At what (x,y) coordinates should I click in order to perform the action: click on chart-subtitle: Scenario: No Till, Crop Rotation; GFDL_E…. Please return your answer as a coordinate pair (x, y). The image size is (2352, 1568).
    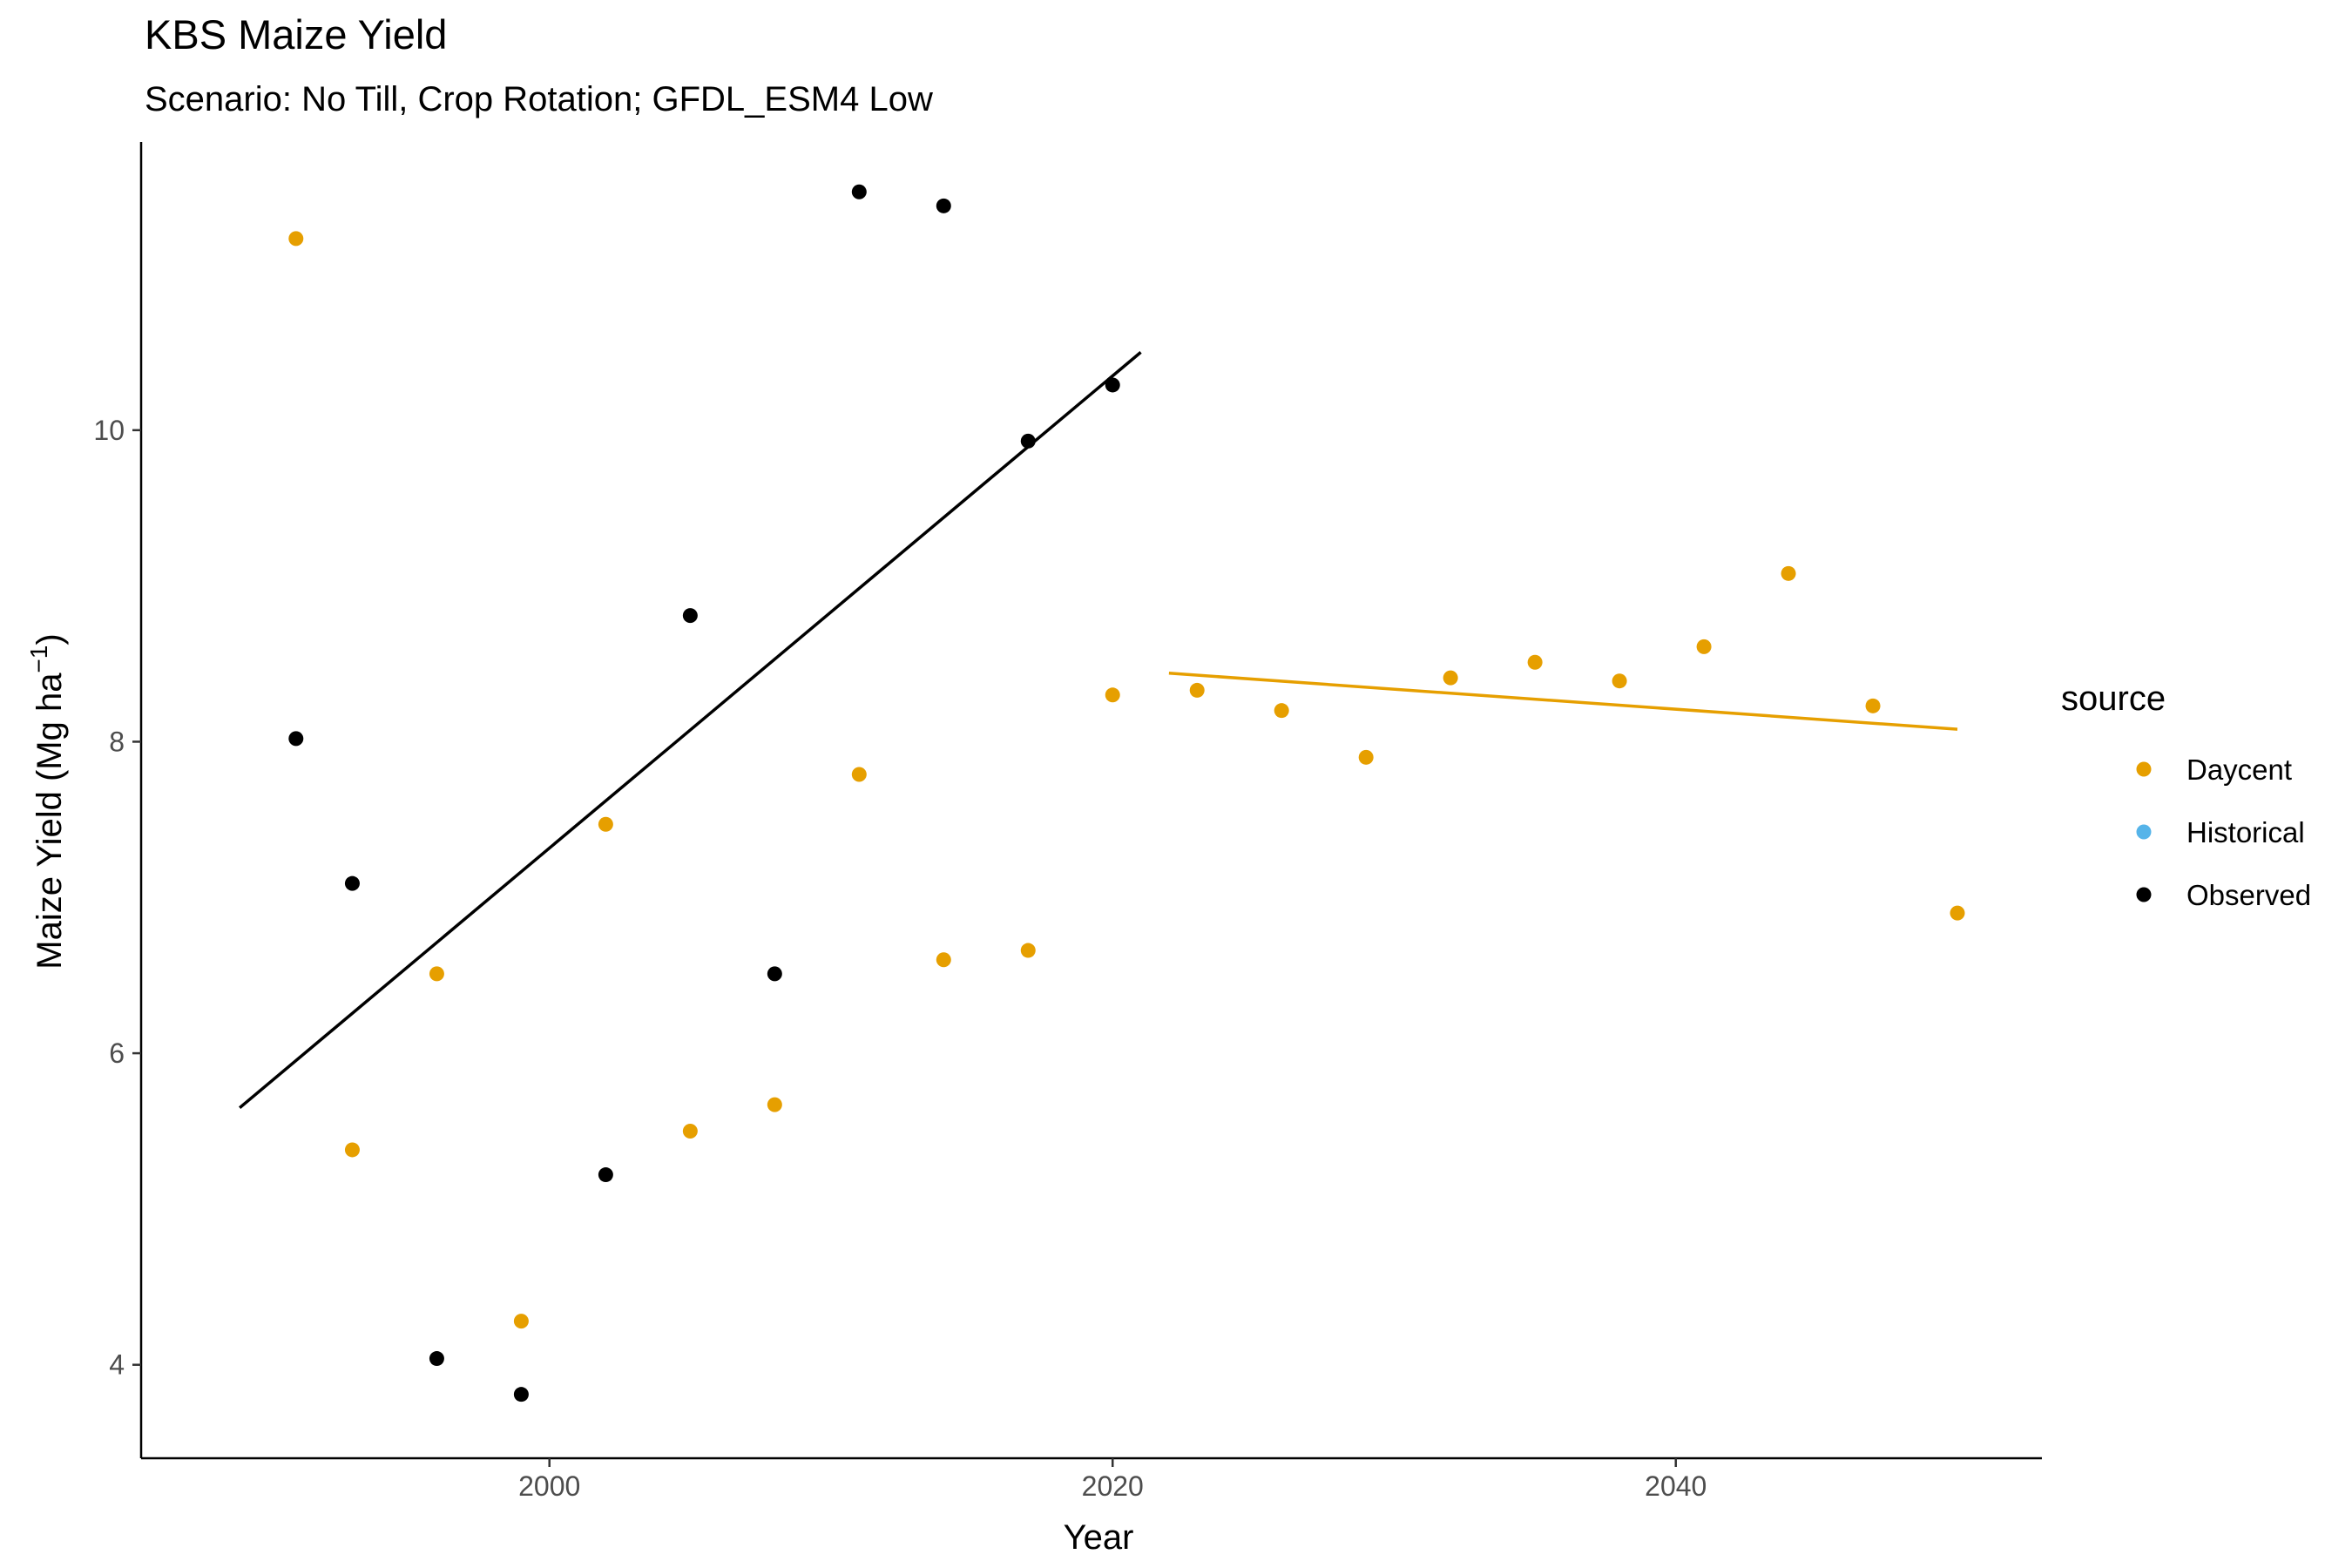
    Looking at the image, I should click on (539, 99).